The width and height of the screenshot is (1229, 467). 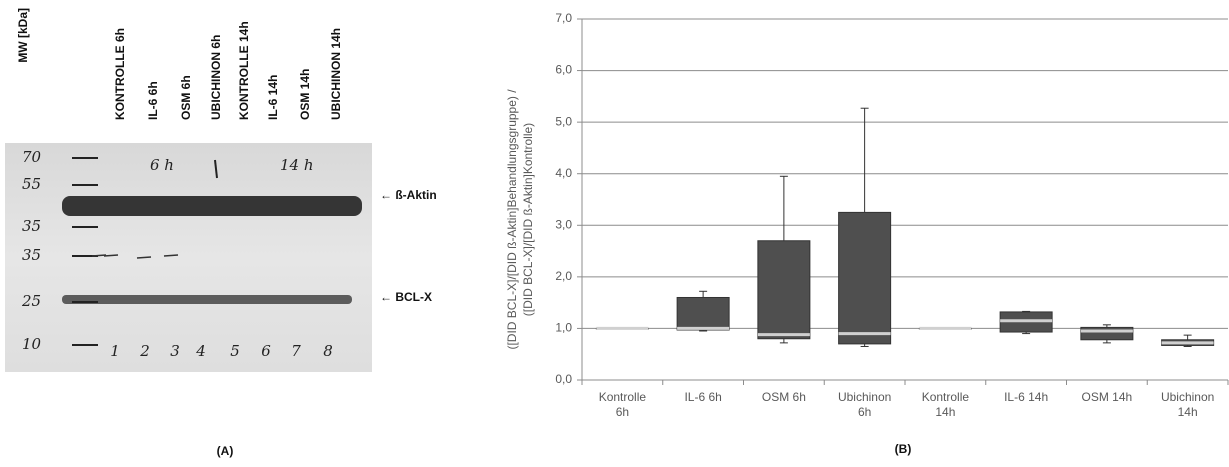 I want to click on marker-label: 70, so click(x=32, y=157).